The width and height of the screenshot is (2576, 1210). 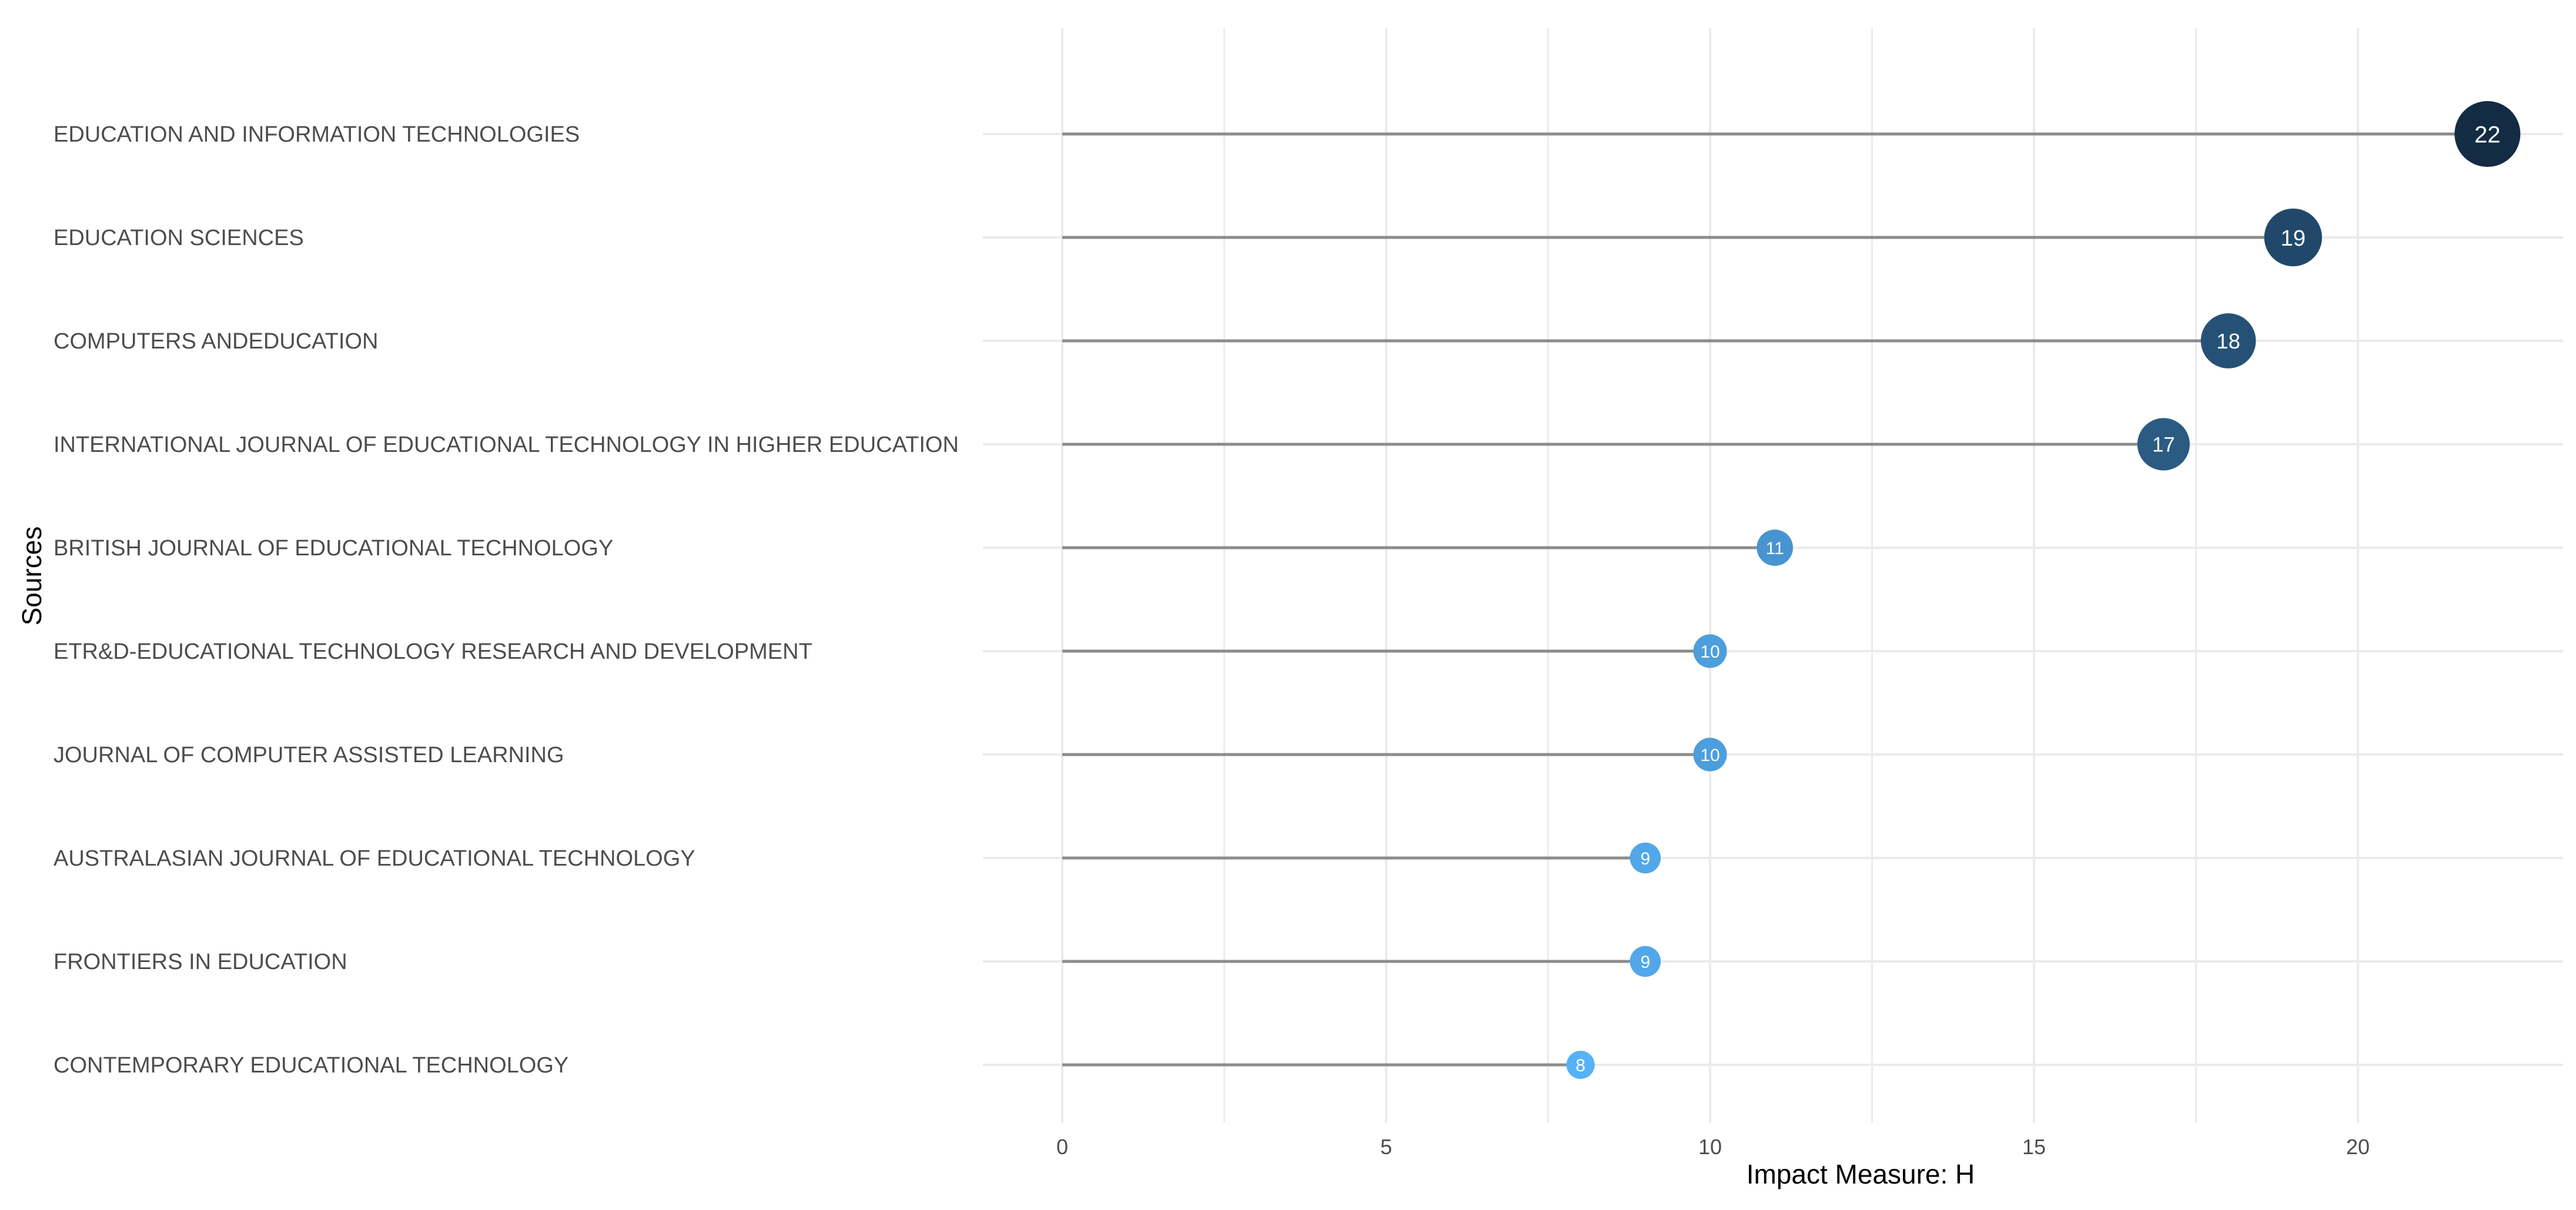 I want to click on point-value-label: 19, so click(x=2293, y=239).